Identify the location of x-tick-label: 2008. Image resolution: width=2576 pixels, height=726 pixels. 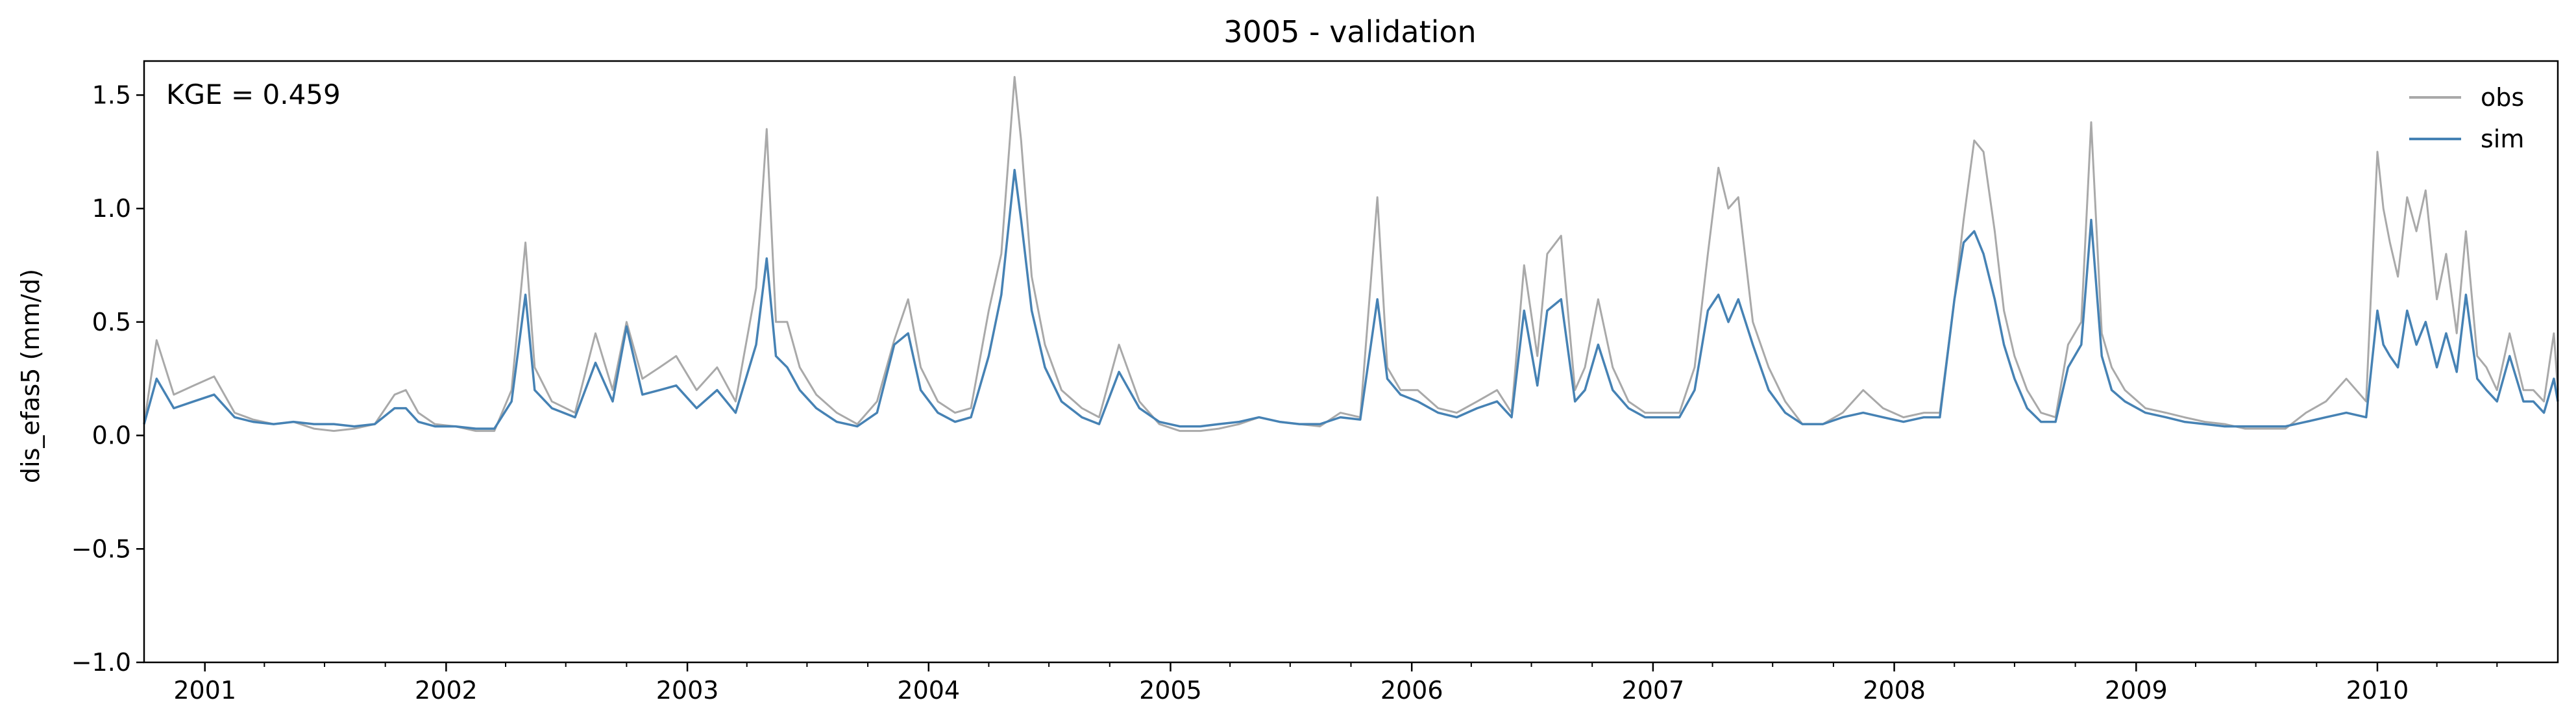
(1894, 690).